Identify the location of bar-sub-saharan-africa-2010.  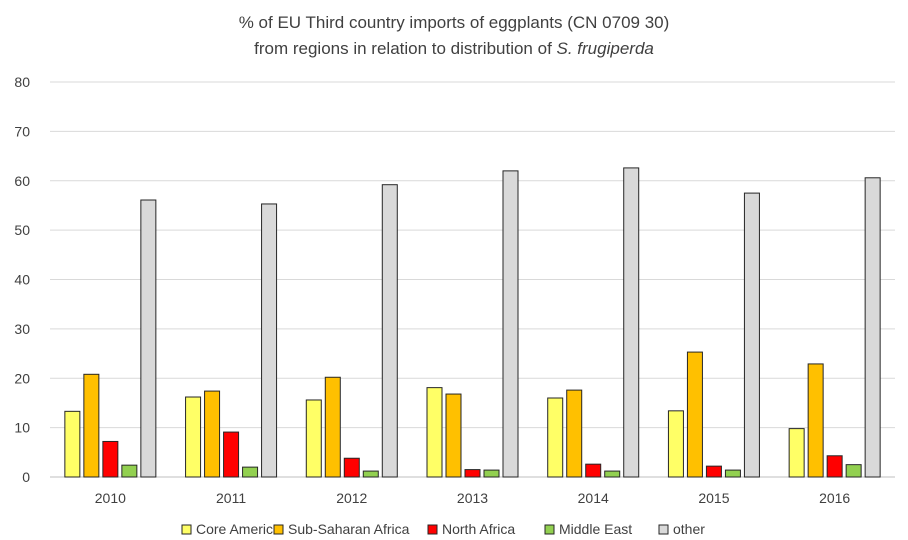
(91, 425).